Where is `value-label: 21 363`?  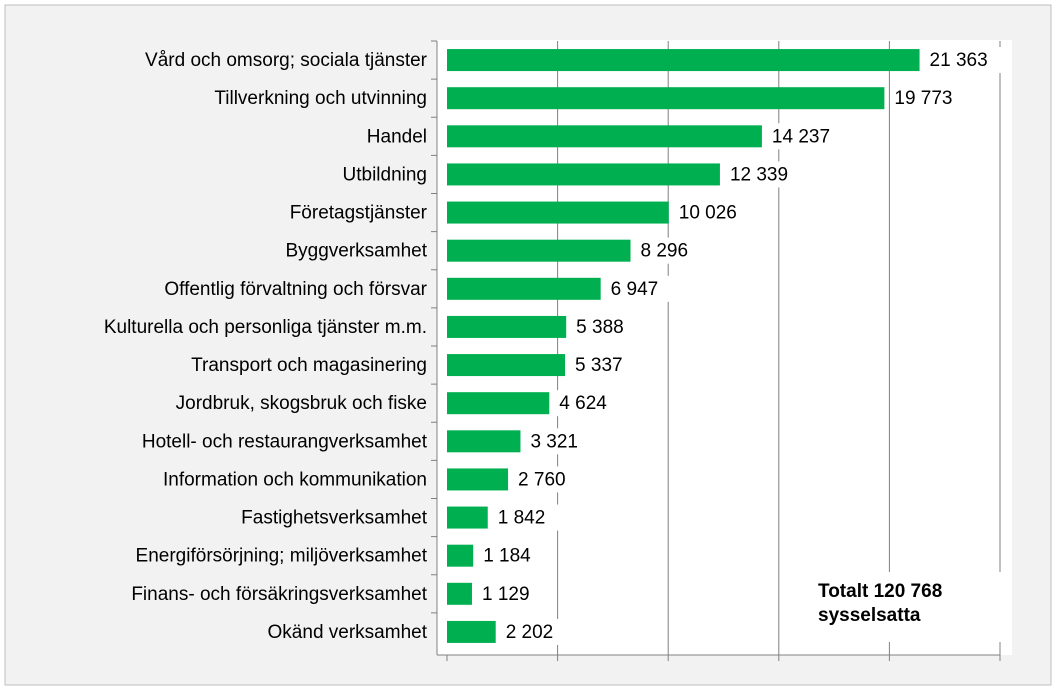
value-label: 21 363 is located at coordinates (959, 60).